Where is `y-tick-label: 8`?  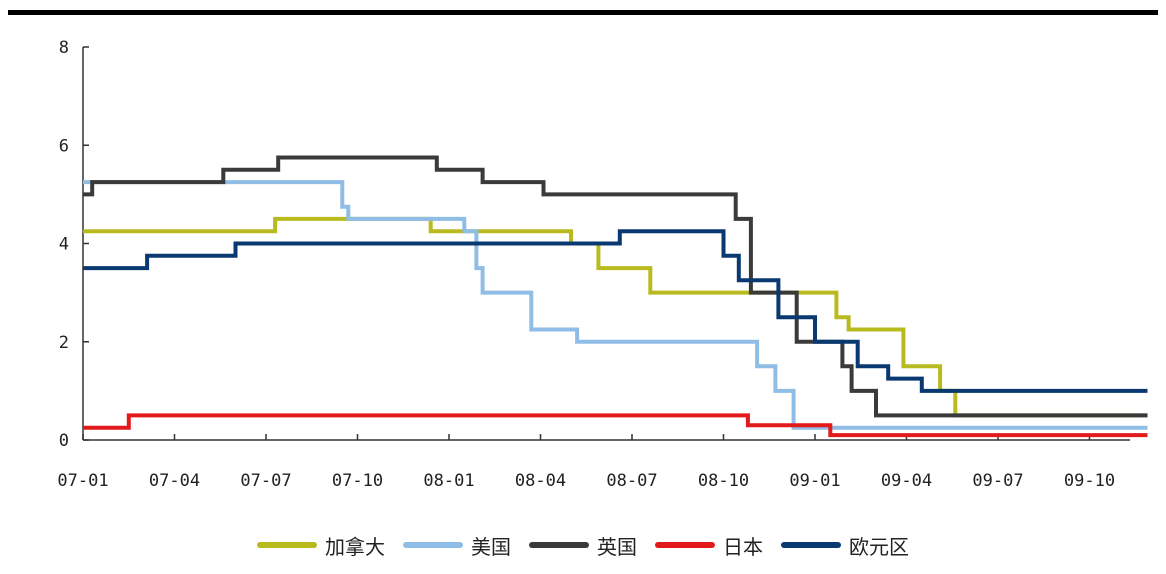
y-tick-label: 8 is located at coordinates (64, 48).